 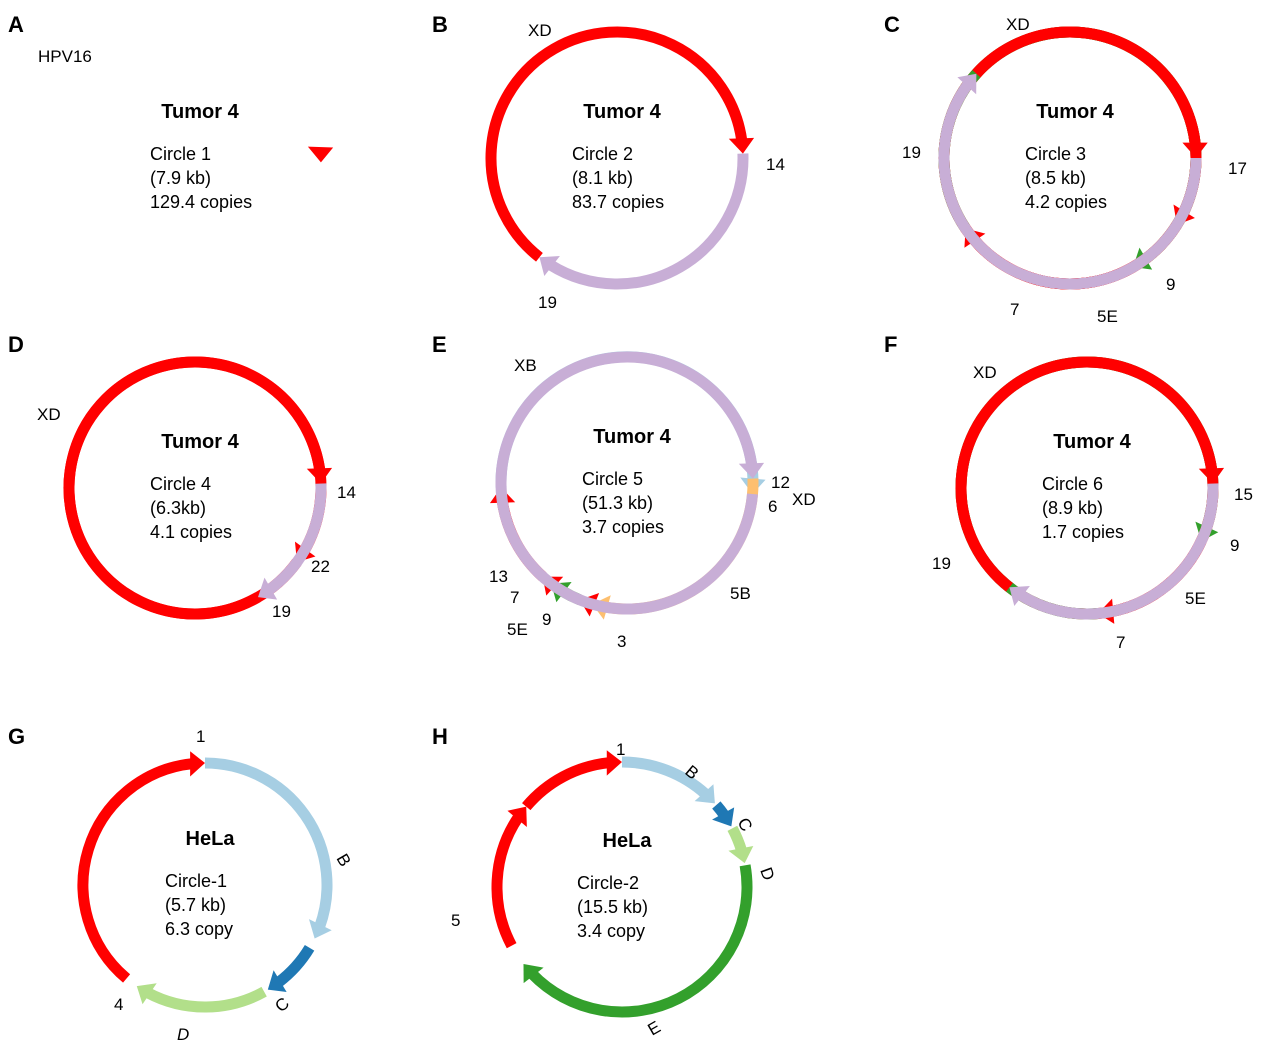 What do you see at coordinates (180, 154) in the screenshot?
I see `plasmid-info-line: Circle 1` at bounding box center [180, 154].